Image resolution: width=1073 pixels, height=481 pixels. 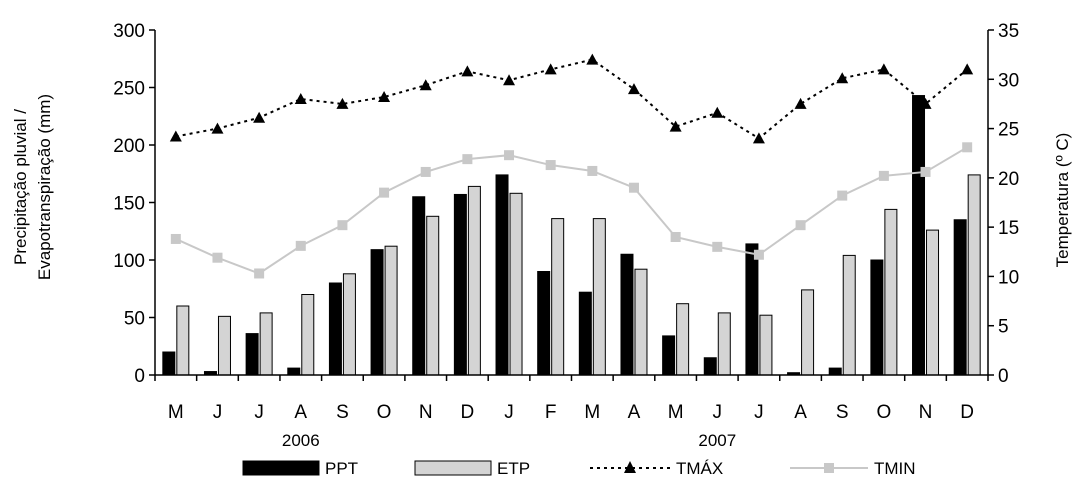 What do you see at coordinates (967, 412) in the screenshot?
I see `x-tick-label-19: D` at bounding box center [967, 412].